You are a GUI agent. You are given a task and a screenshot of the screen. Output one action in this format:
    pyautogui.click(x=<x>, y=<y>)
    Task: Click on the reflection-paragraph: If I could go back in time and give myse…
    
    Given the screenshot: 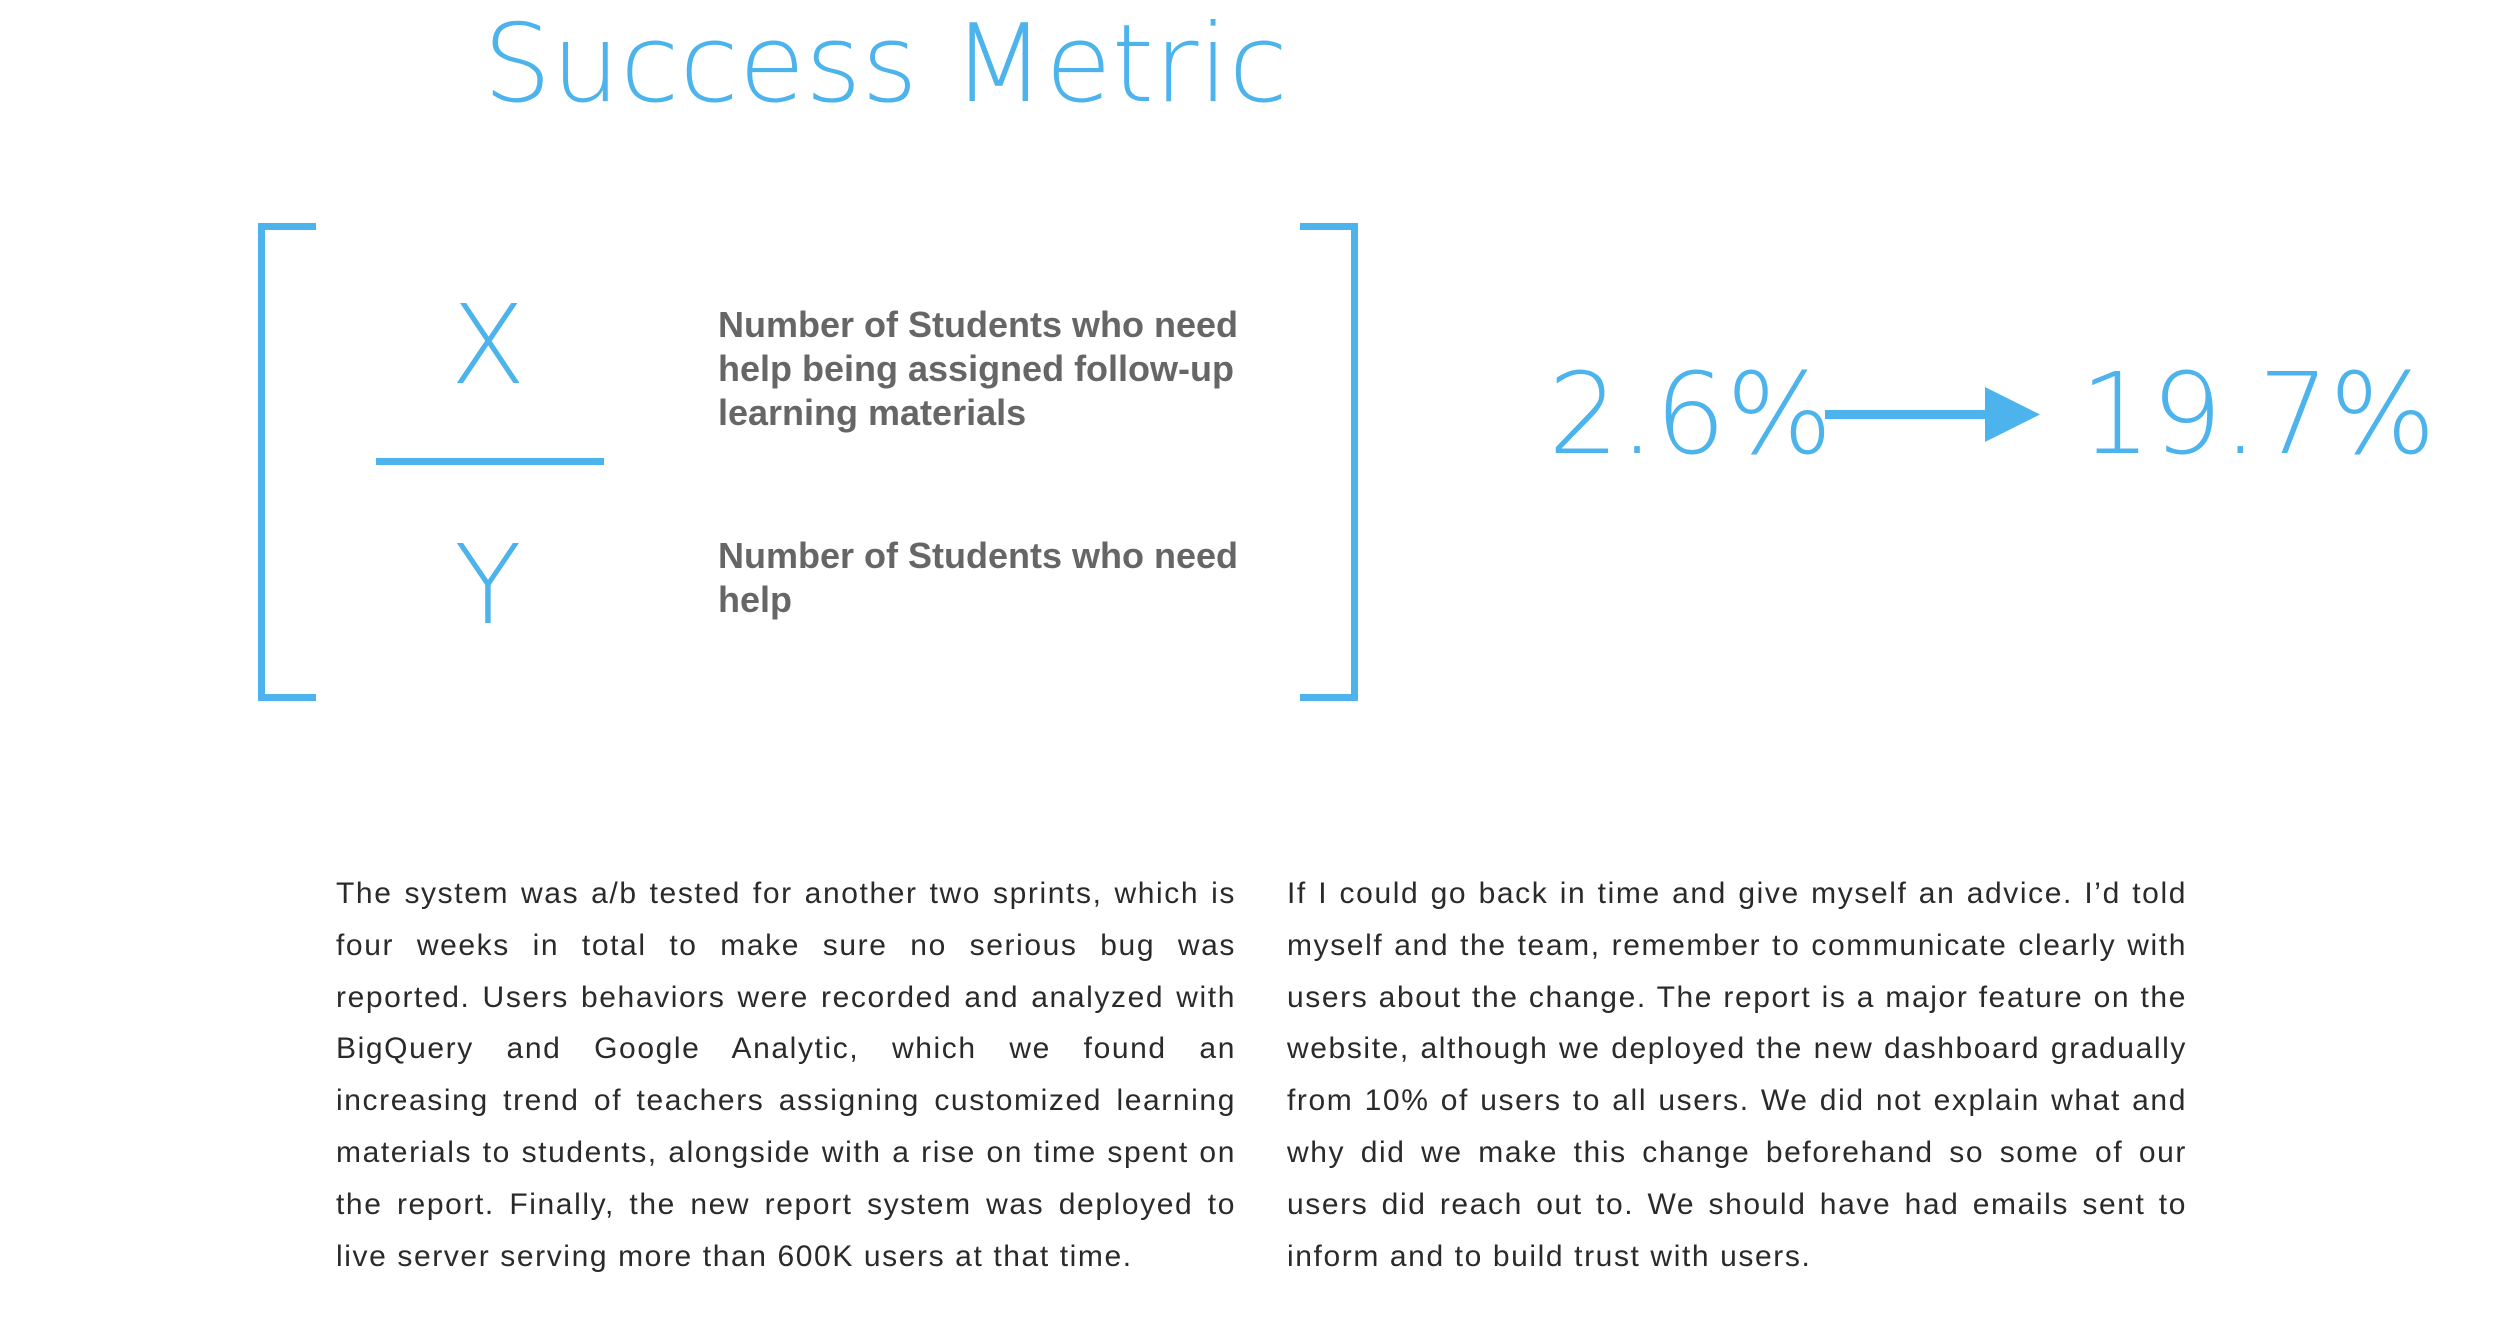 What is the action you would take?
    pyautogui.click(x=1737, y=1075)
    